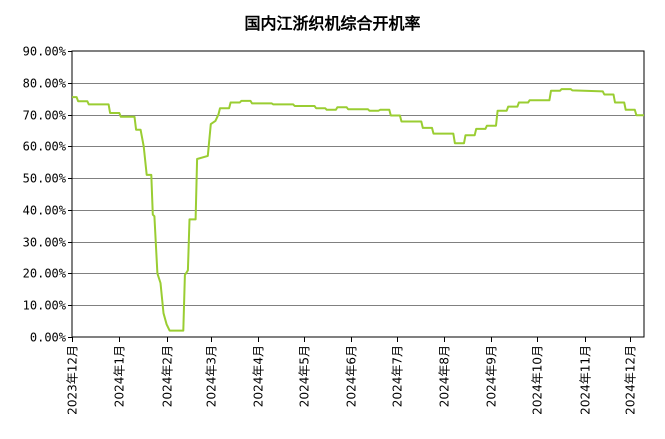 The image size is (665, 439). I want to click on x-tick-label: 2024年4月, so click(259, 376).